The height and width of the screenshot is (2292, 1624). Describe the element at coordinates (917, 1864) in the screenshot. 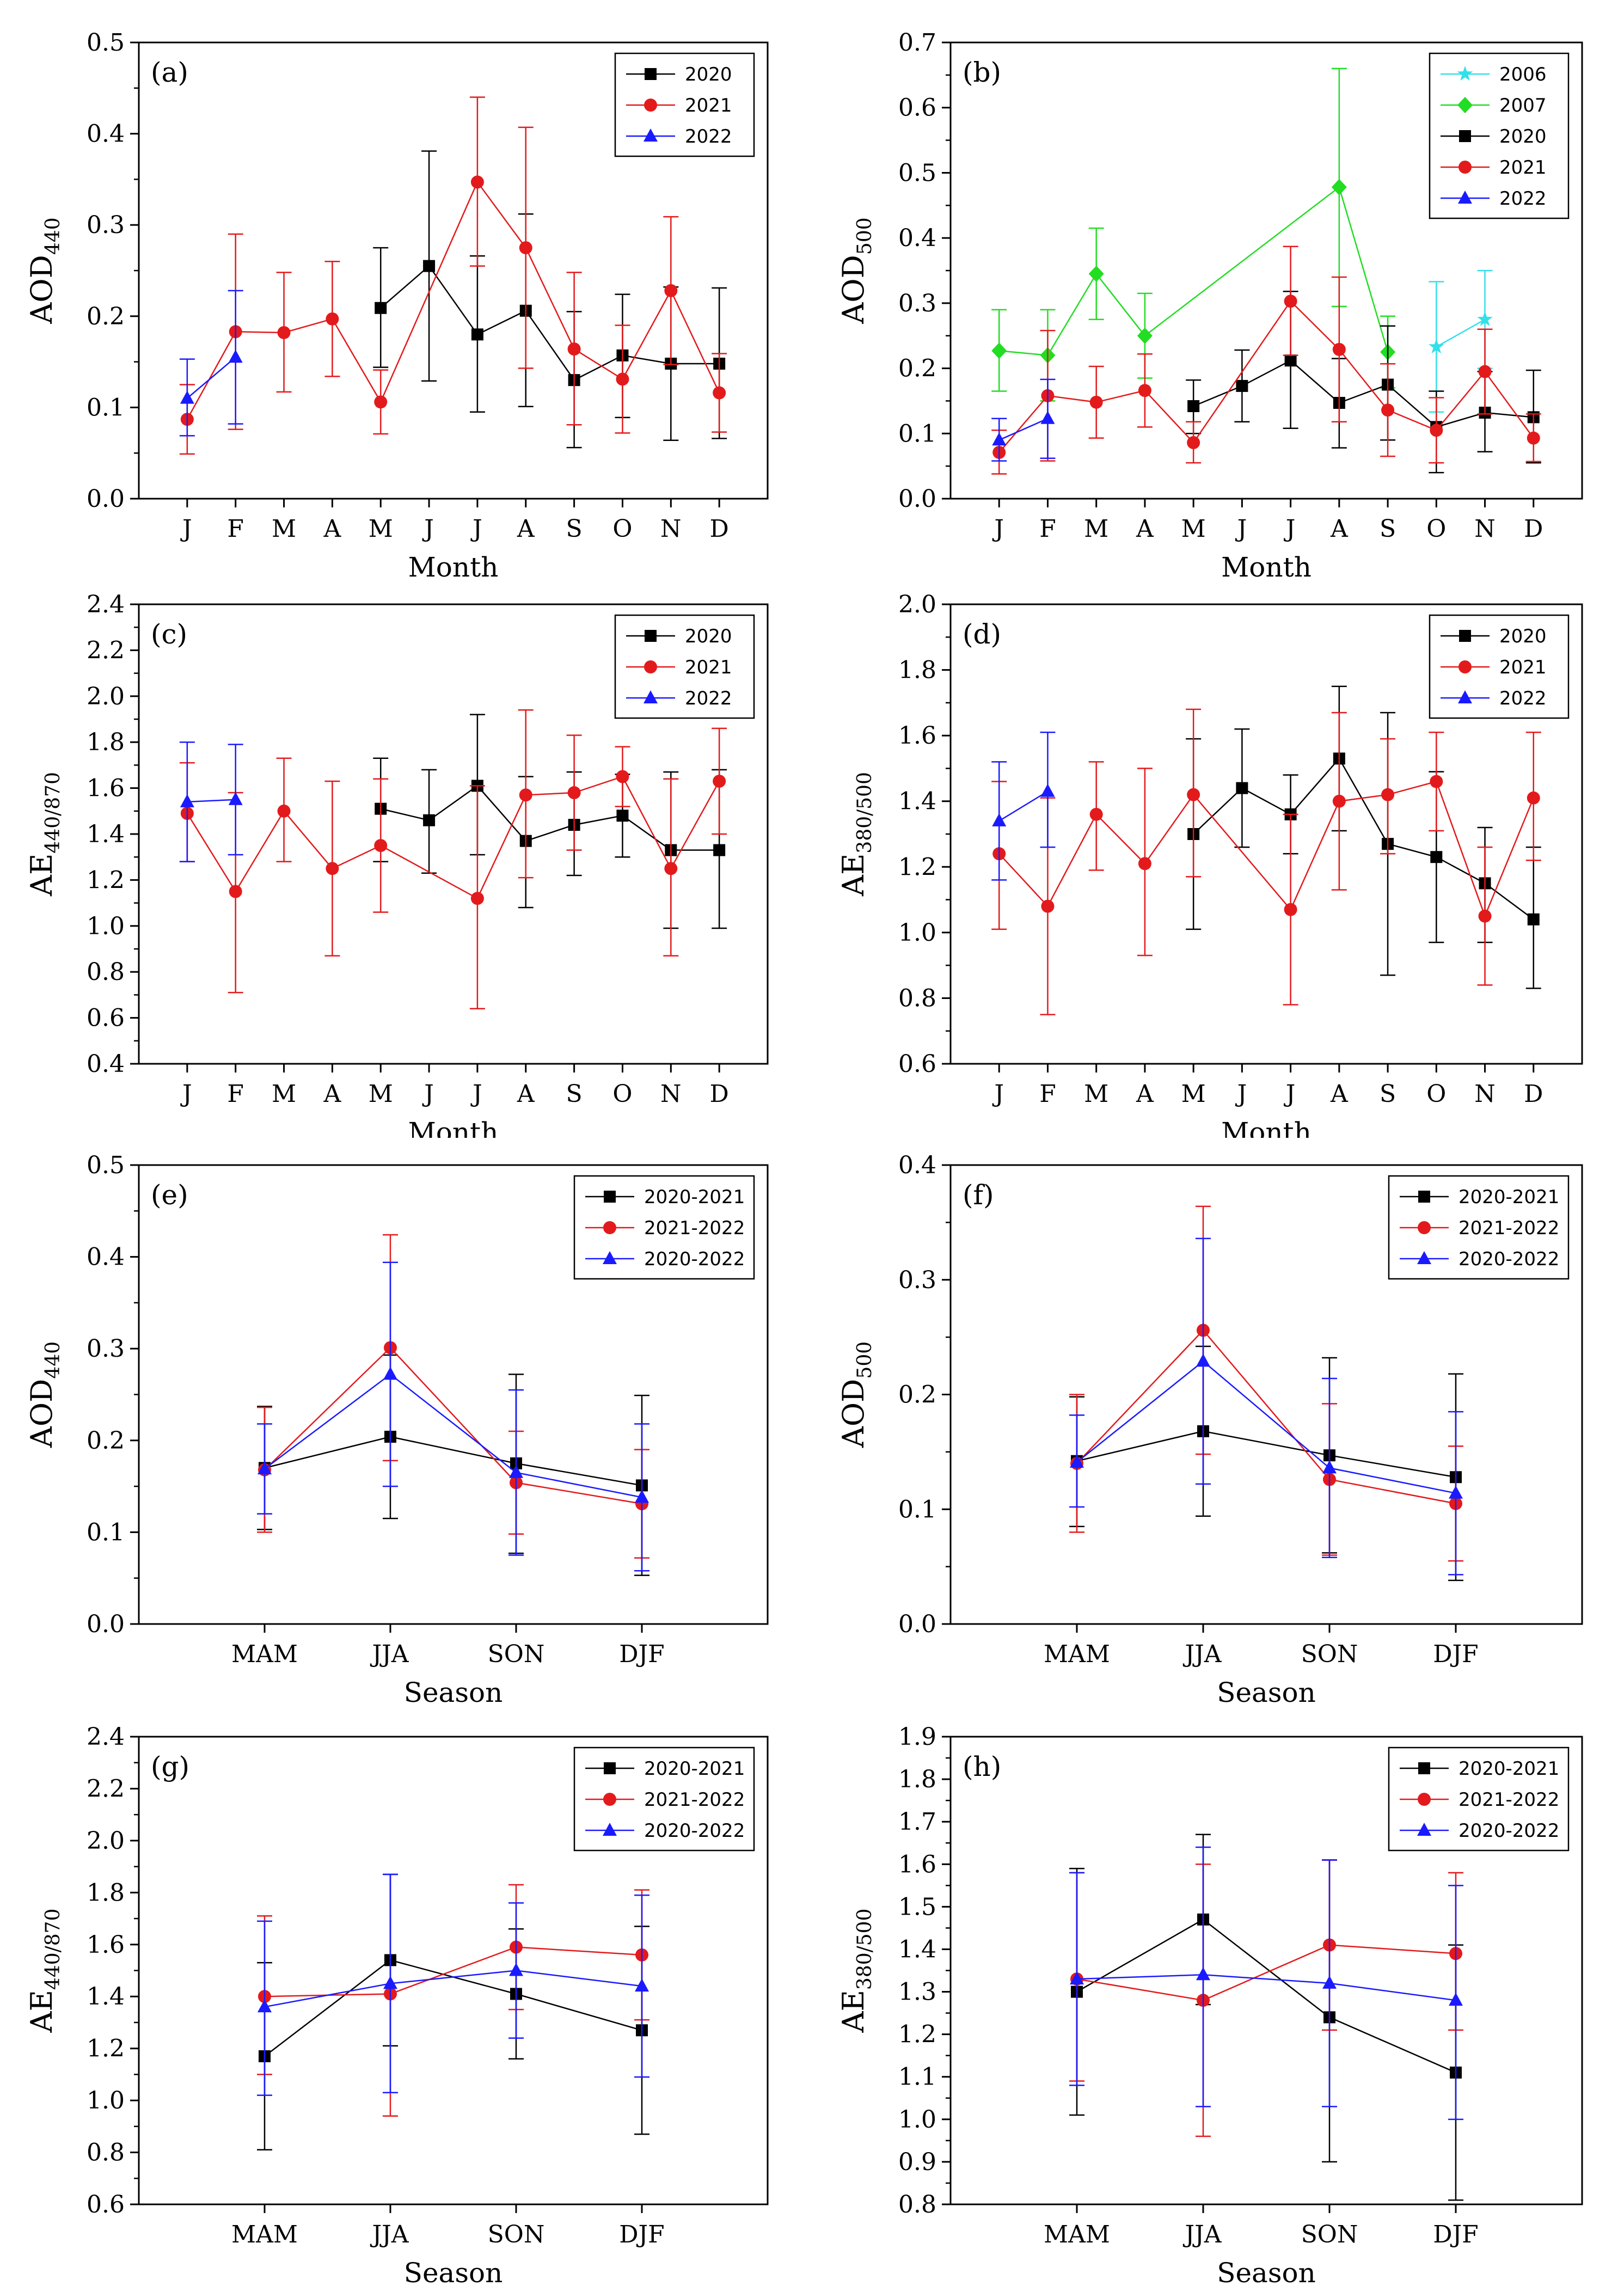

I see `y-tick-label: 1.6` at that location.